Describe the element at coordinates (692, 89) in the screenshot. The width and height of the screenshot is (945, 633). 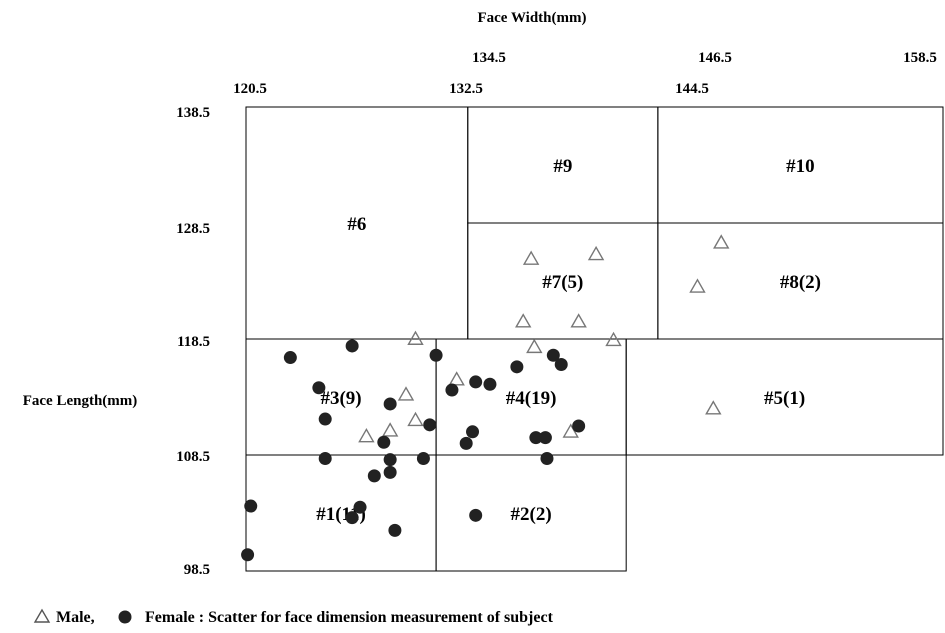
I see `x-tick-lower-2: 144.5` at that location.